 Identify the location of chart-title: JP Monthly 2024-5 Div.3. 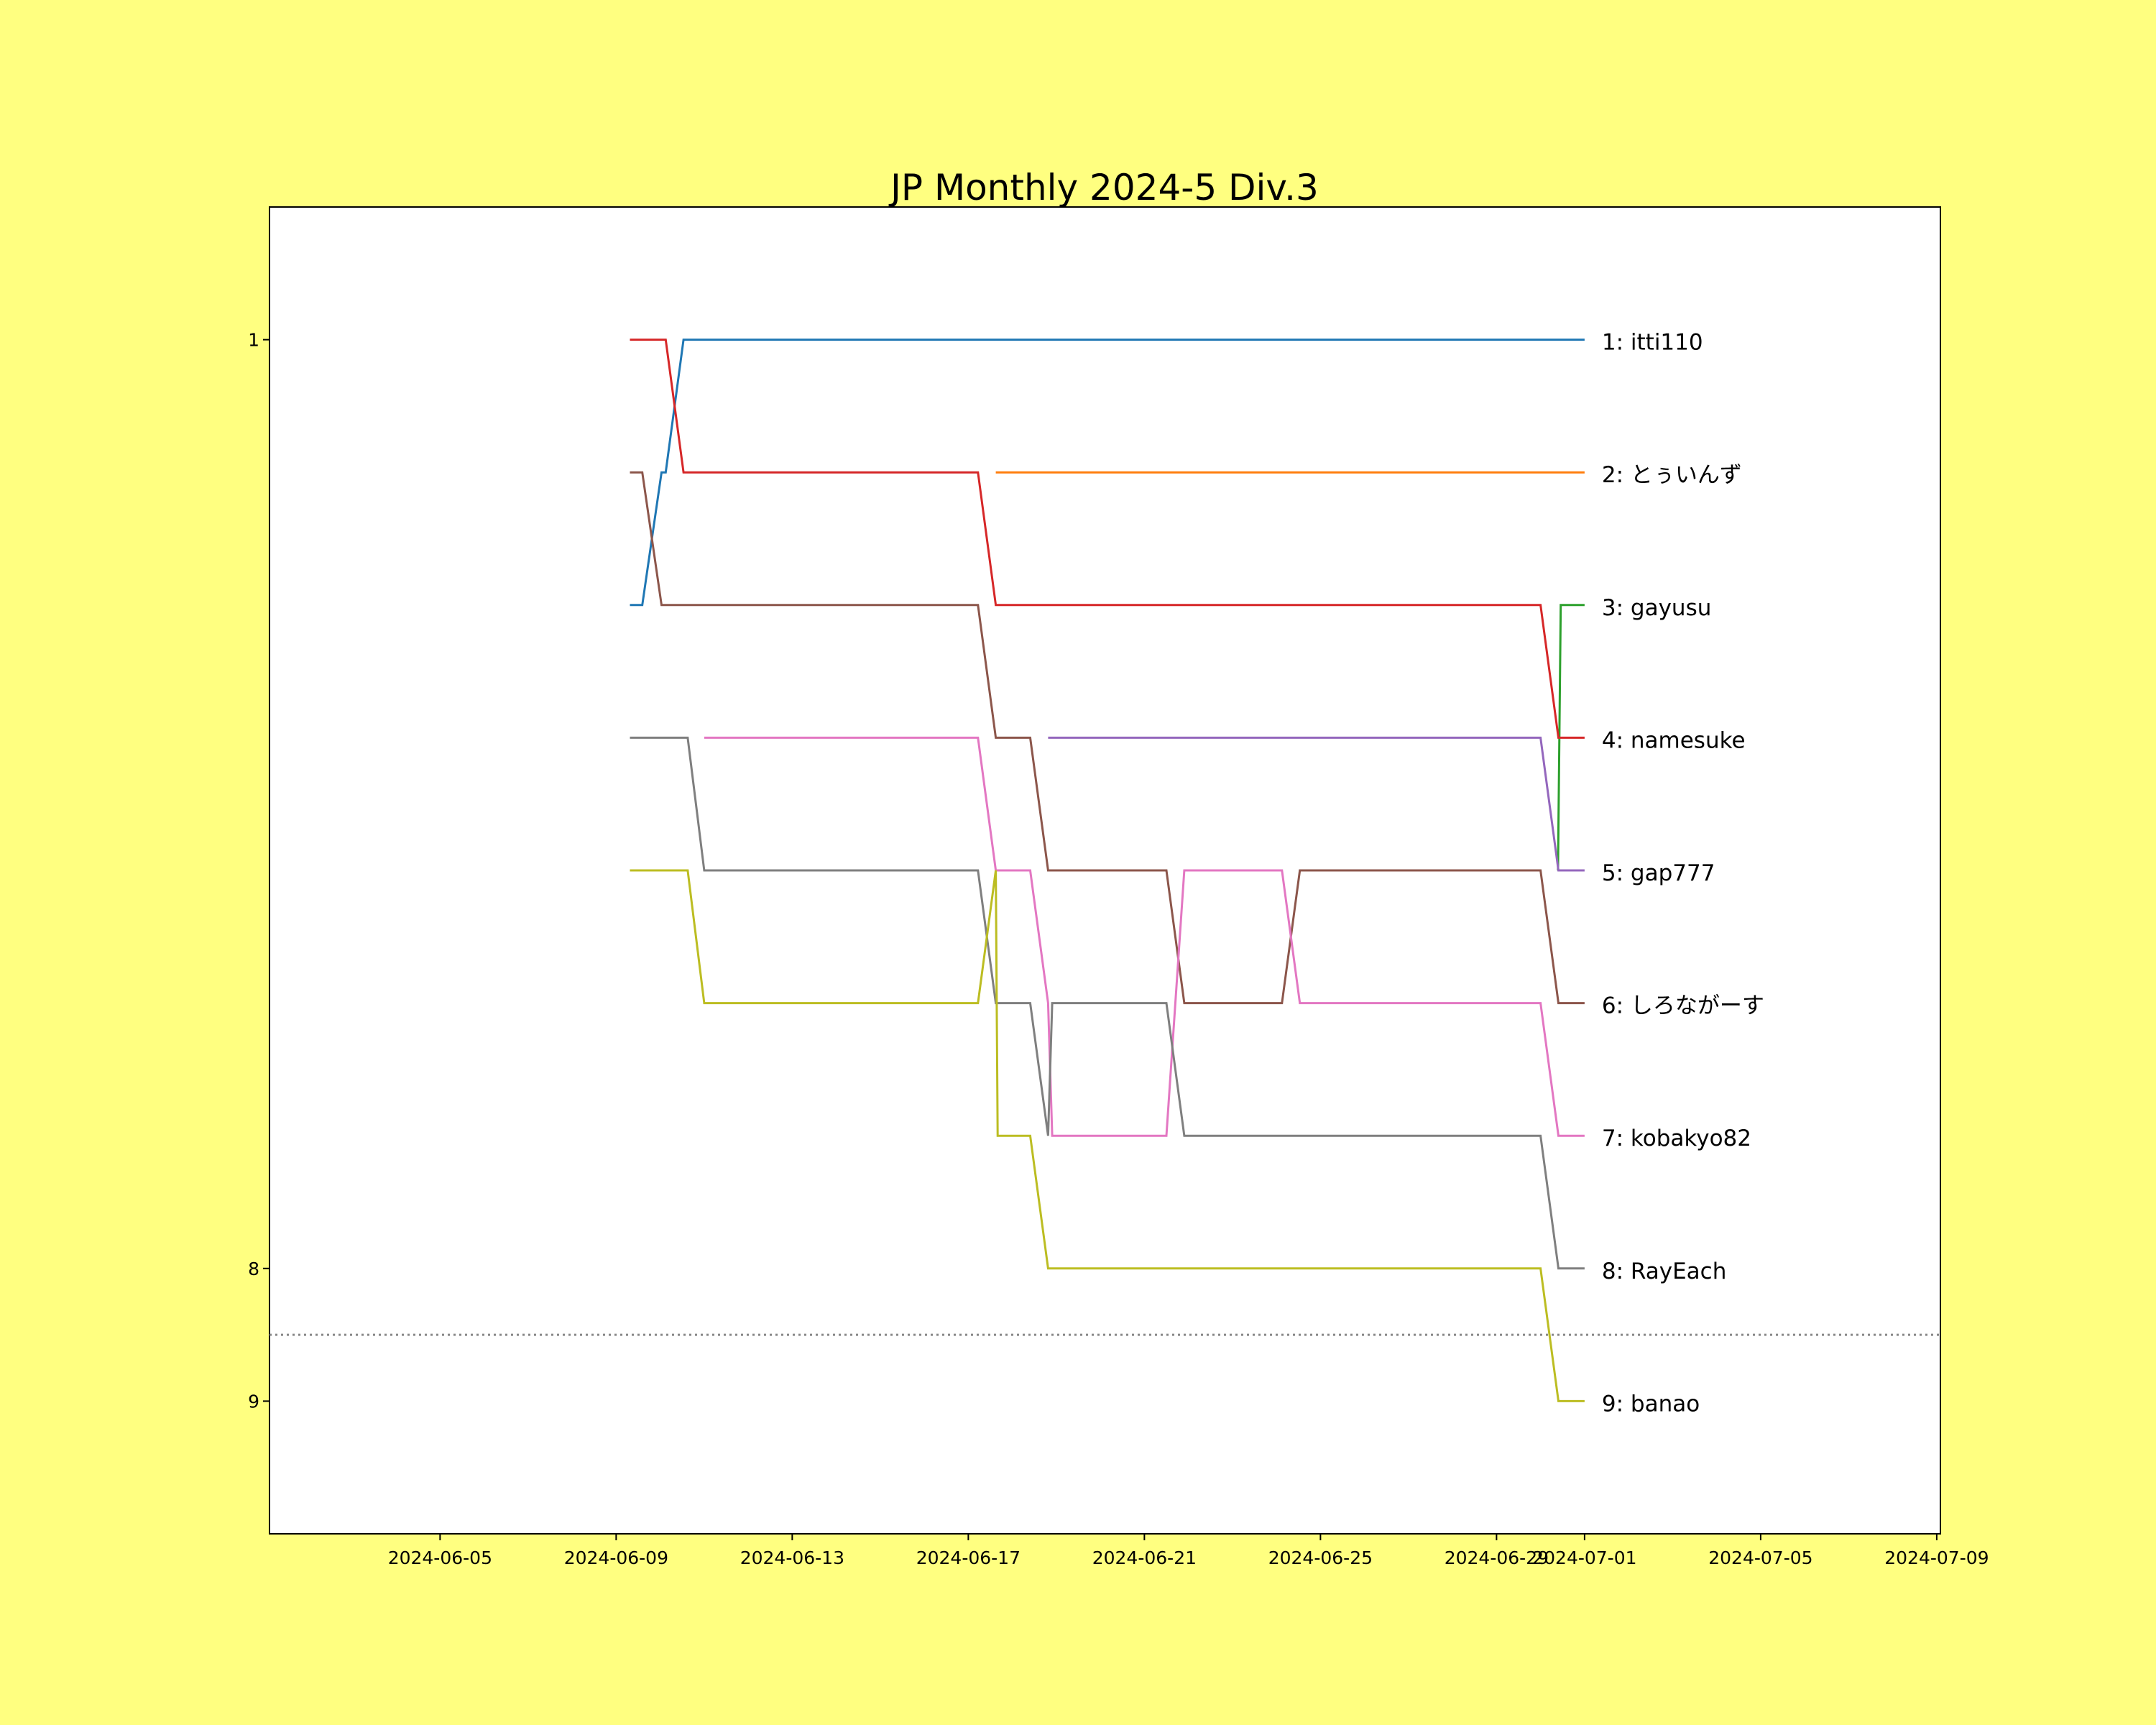
(1103, 187).